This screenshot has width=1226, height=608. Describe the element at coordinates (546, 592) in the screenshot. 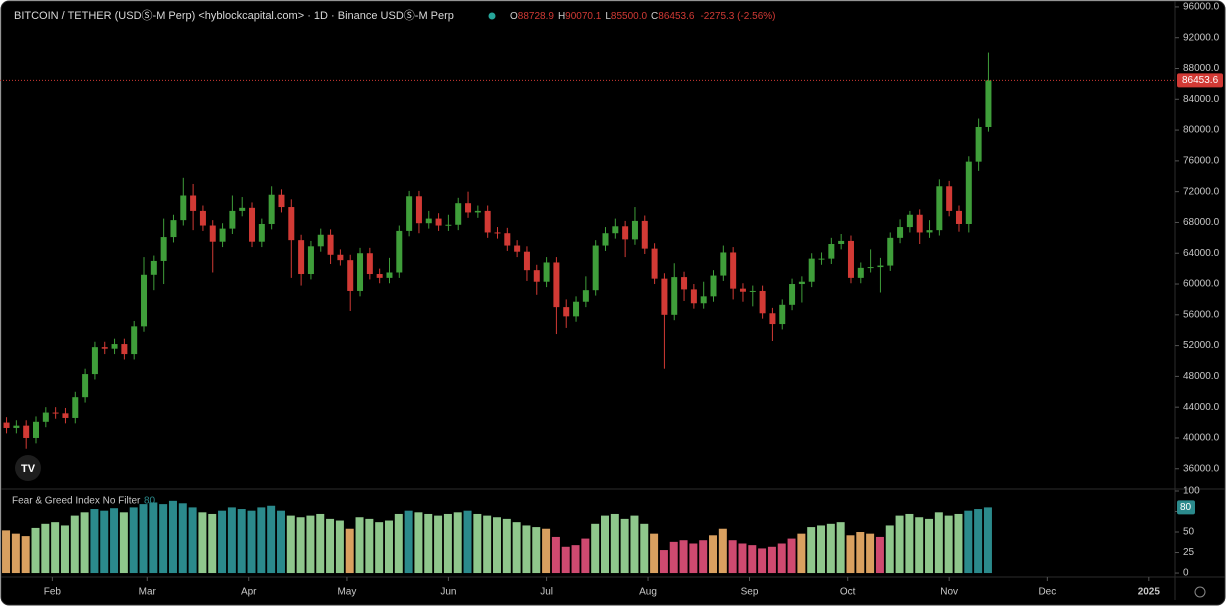

I see `x-tick-label: Jul` at that location.